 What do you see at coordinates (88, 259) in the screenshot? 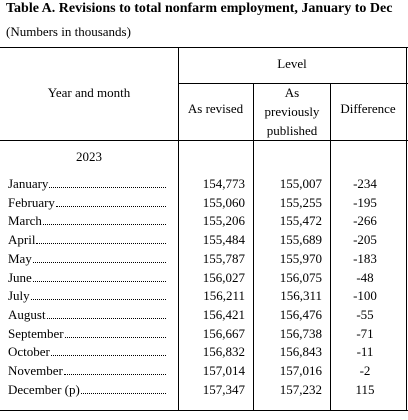
I see `row-label-cell: May` at bounding box center [88, 259].